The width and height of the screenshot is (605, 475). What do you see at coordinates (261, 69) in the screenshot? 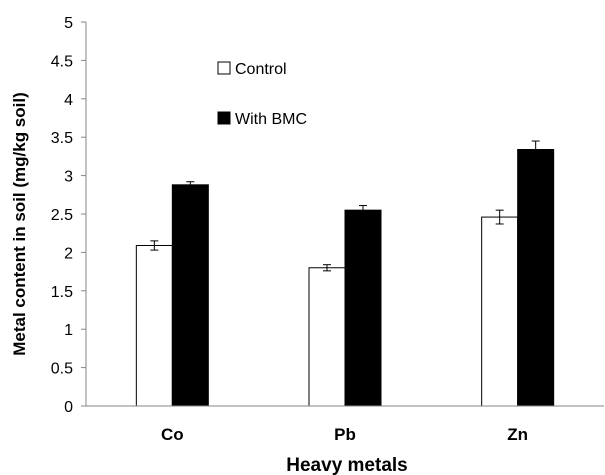
I see `legend-label: Control` at bounding box center [261, 69].